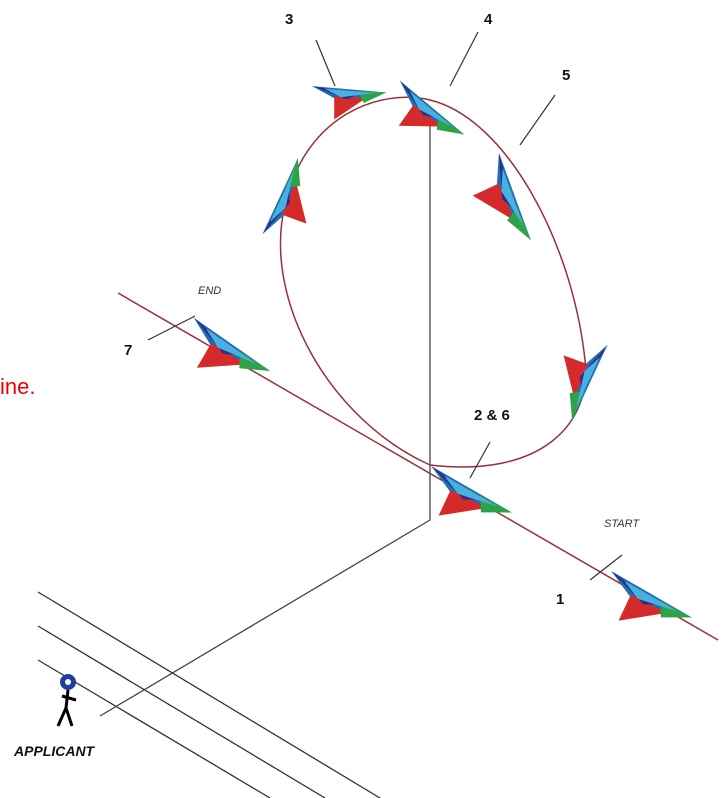 This screenshot has width=724, height=798. Describe the element at coordinates (289, 19) in the screenshot. I see `position-label: 3` at that location.